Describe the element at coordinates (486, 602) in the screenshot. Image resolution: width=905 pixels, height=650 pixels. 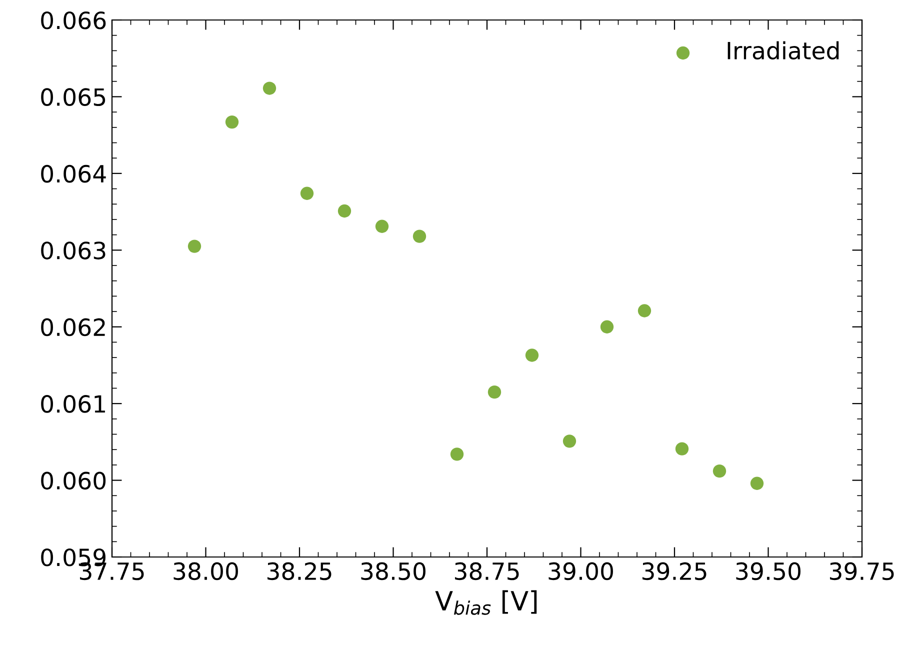
I see `x-axis-title: V$_{bias}$ [V]` at that location.